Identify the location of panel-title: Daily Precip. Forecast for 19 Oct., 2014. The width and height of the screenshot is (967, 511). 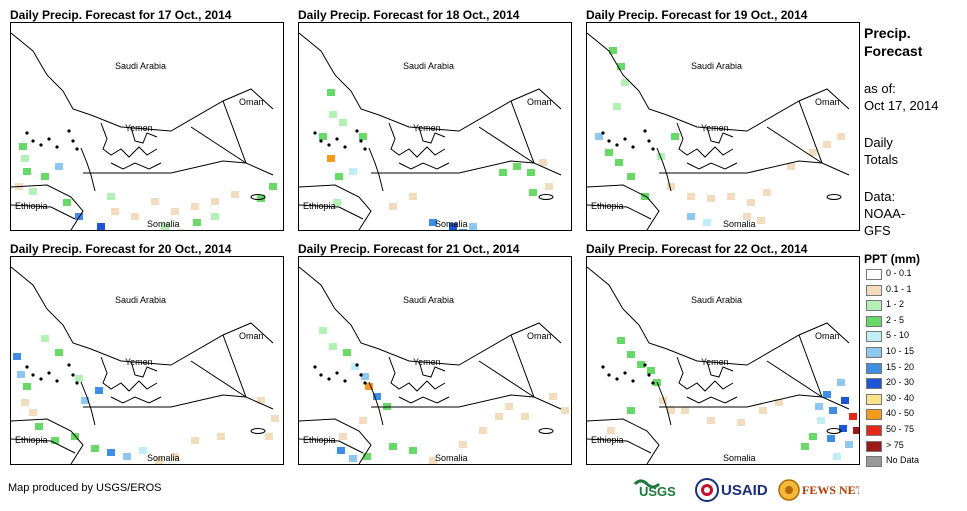
(697, 15).